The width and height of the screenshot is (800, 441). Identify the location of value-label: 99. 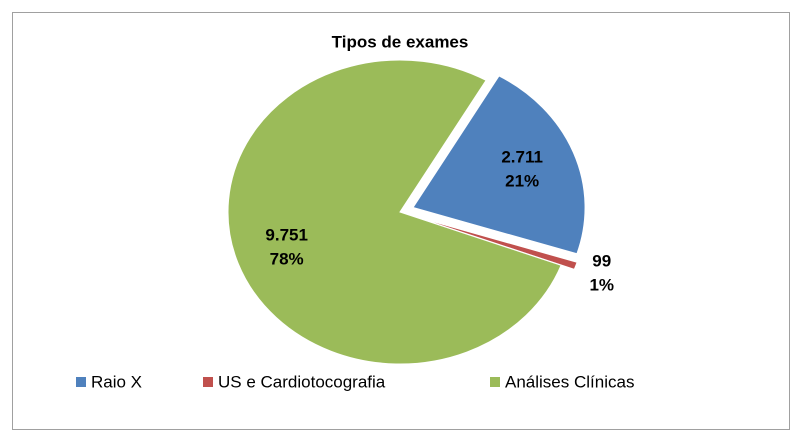
(601, 260).